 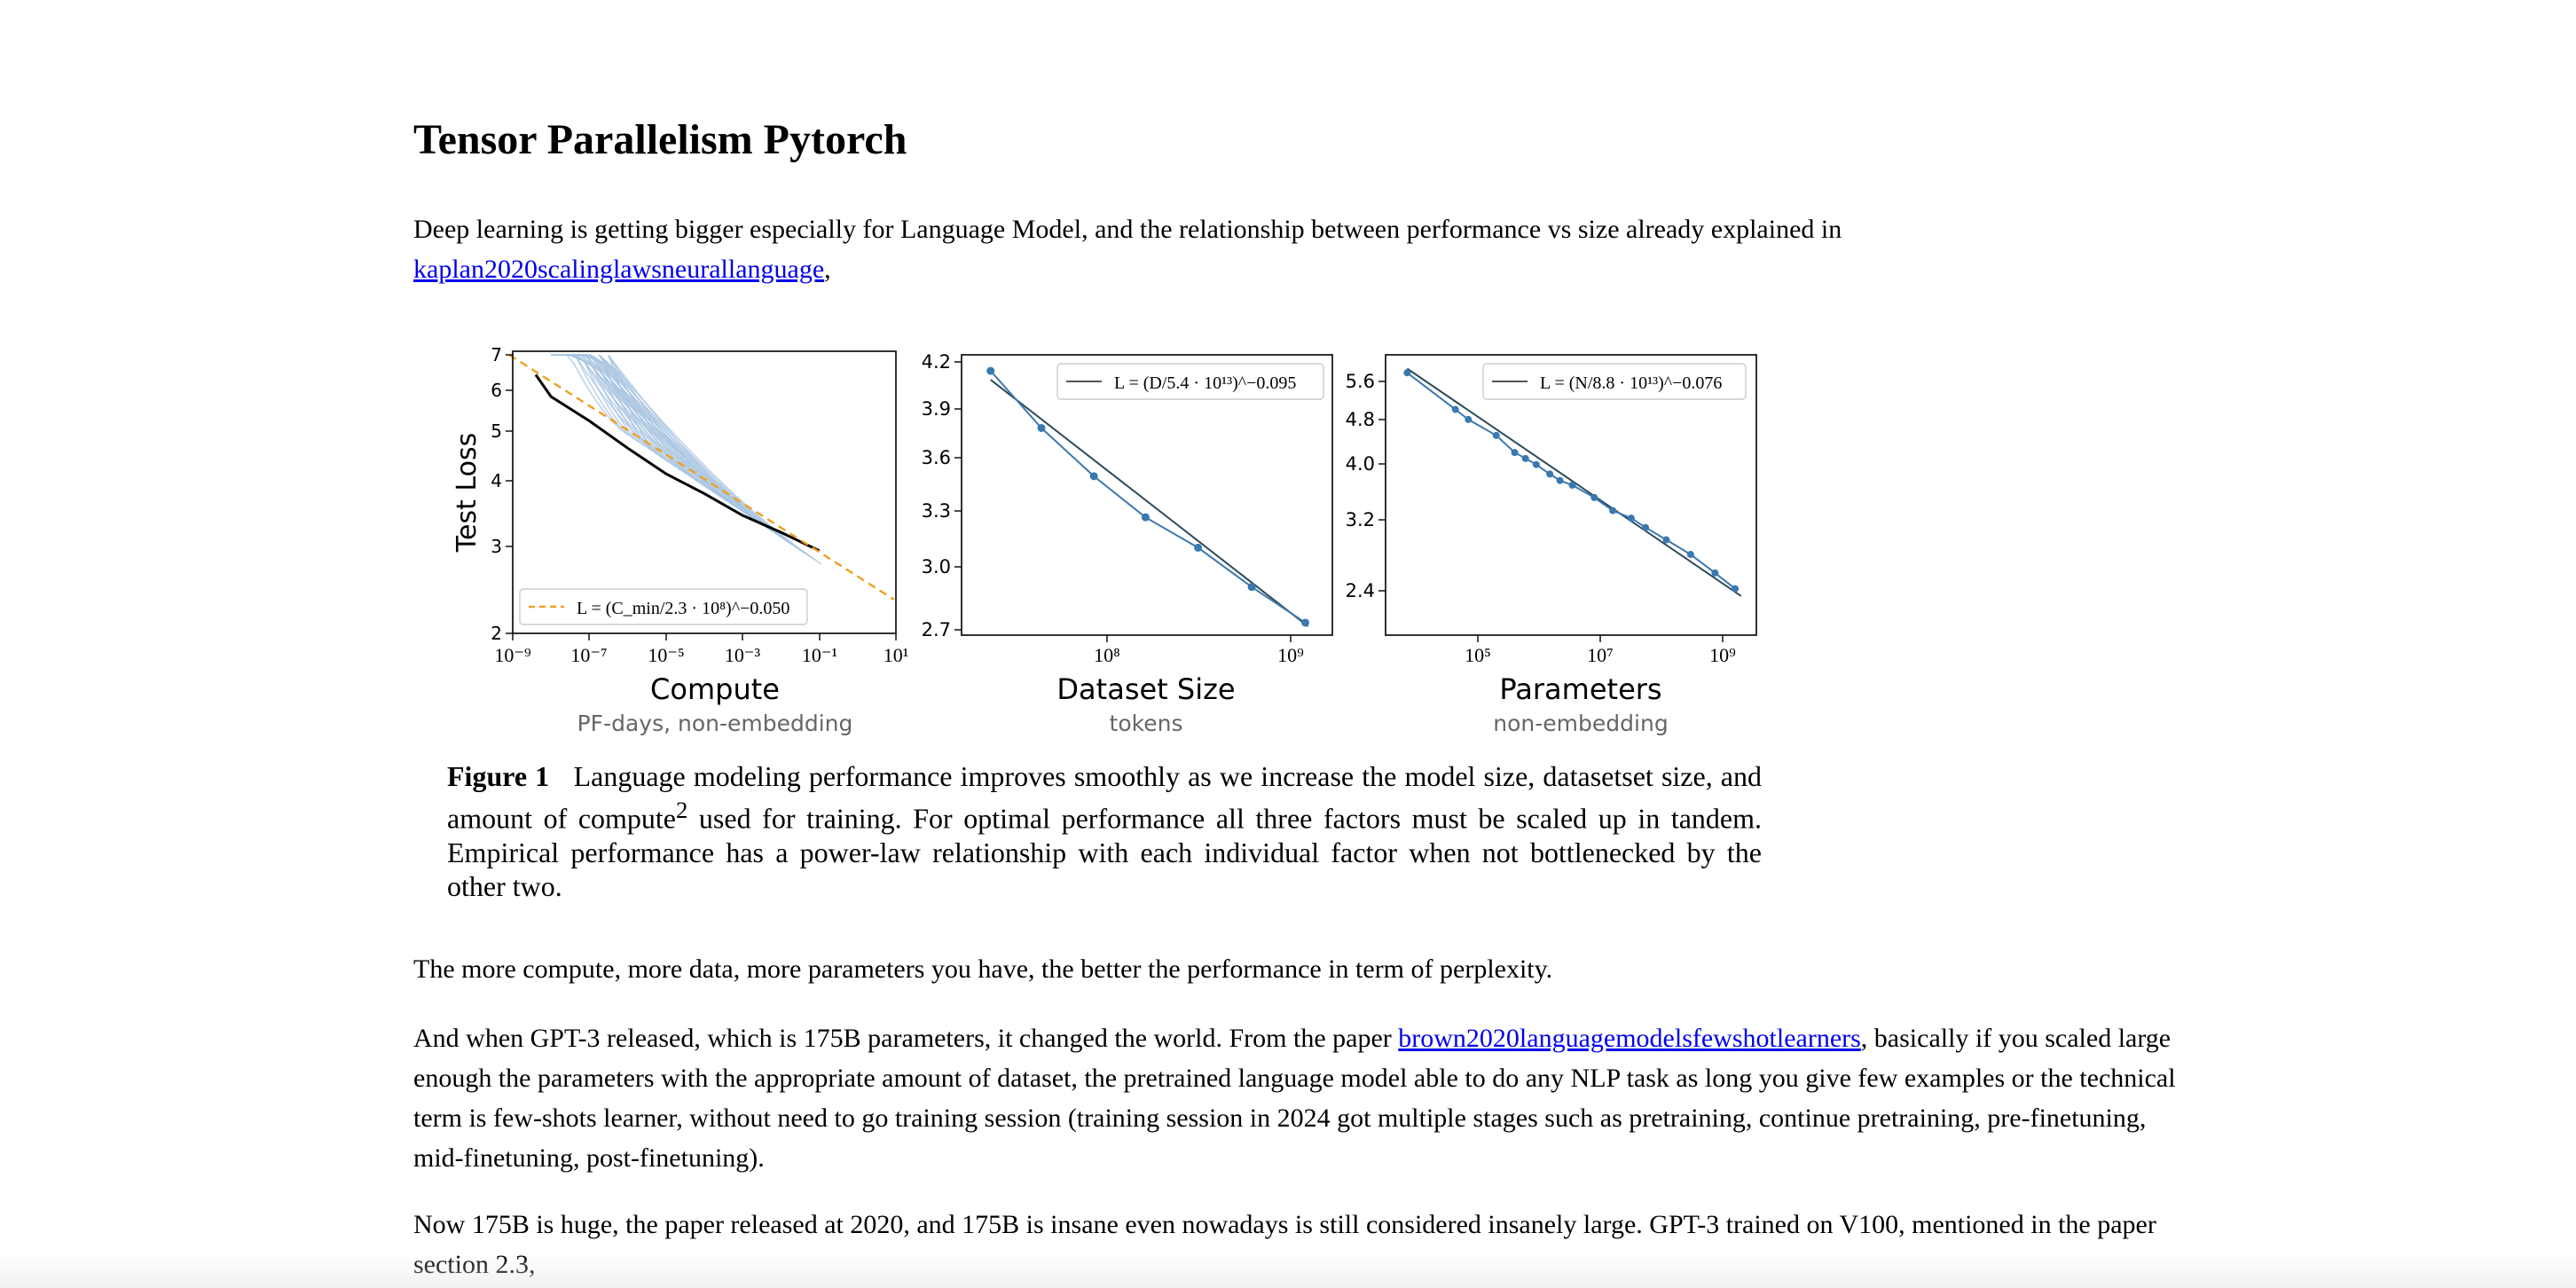 What do you see at coordinates (819, 655) in the screenshot?
I see `compute-xtick-1e-1: 10⁻¹` at bounding box center [819, 655].